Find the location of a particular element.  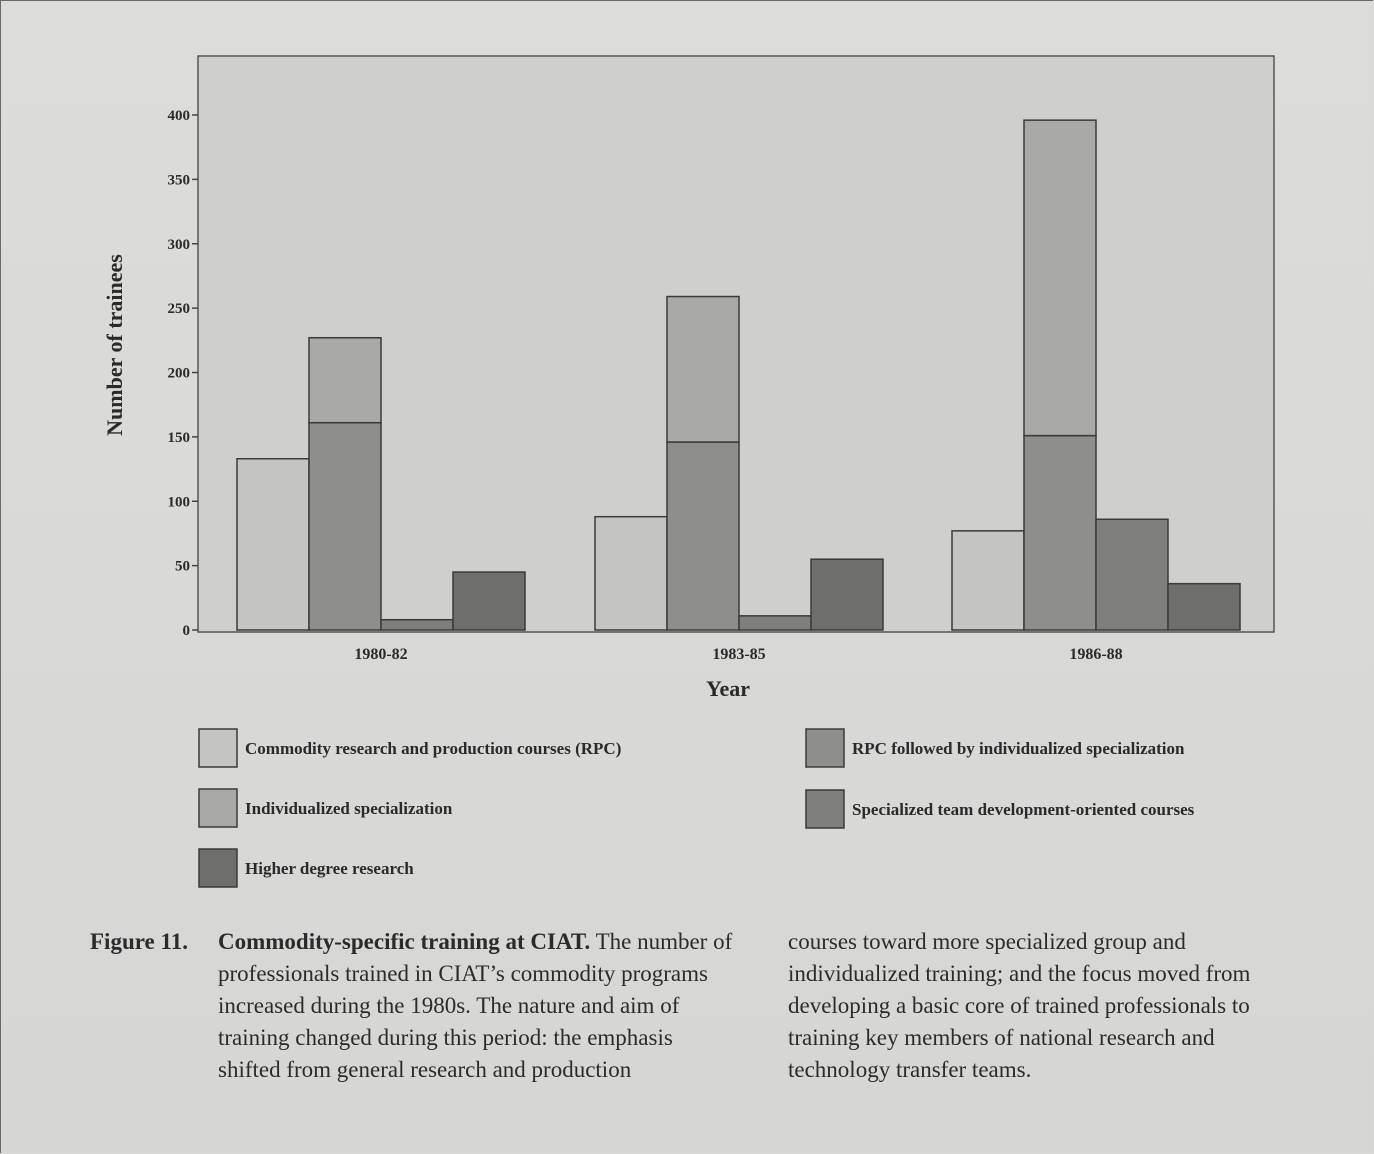

caption-label: Figure 11. is located at coordinates (139, 941).